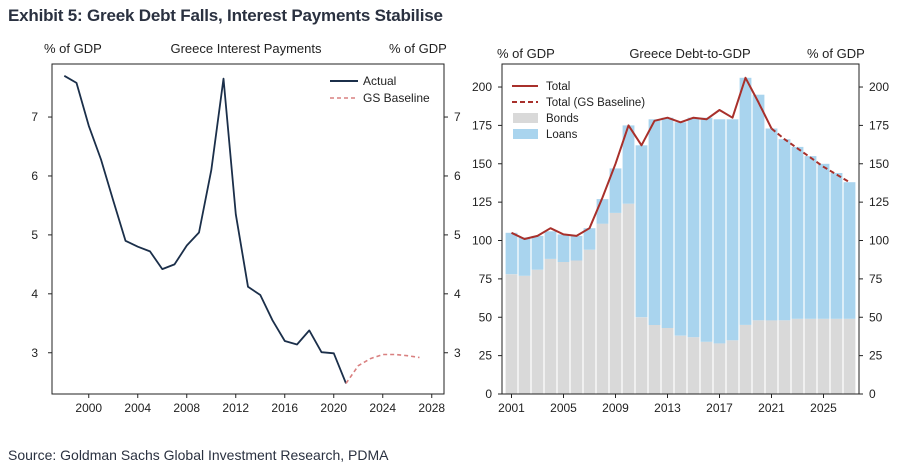 Image resolution: width=897 pixels, height=468 pixels. What do you see at coordinates (457, 353) in the screenshot?
I see `left-y-tick-label-right: 3` at bounding box center [457, 353].